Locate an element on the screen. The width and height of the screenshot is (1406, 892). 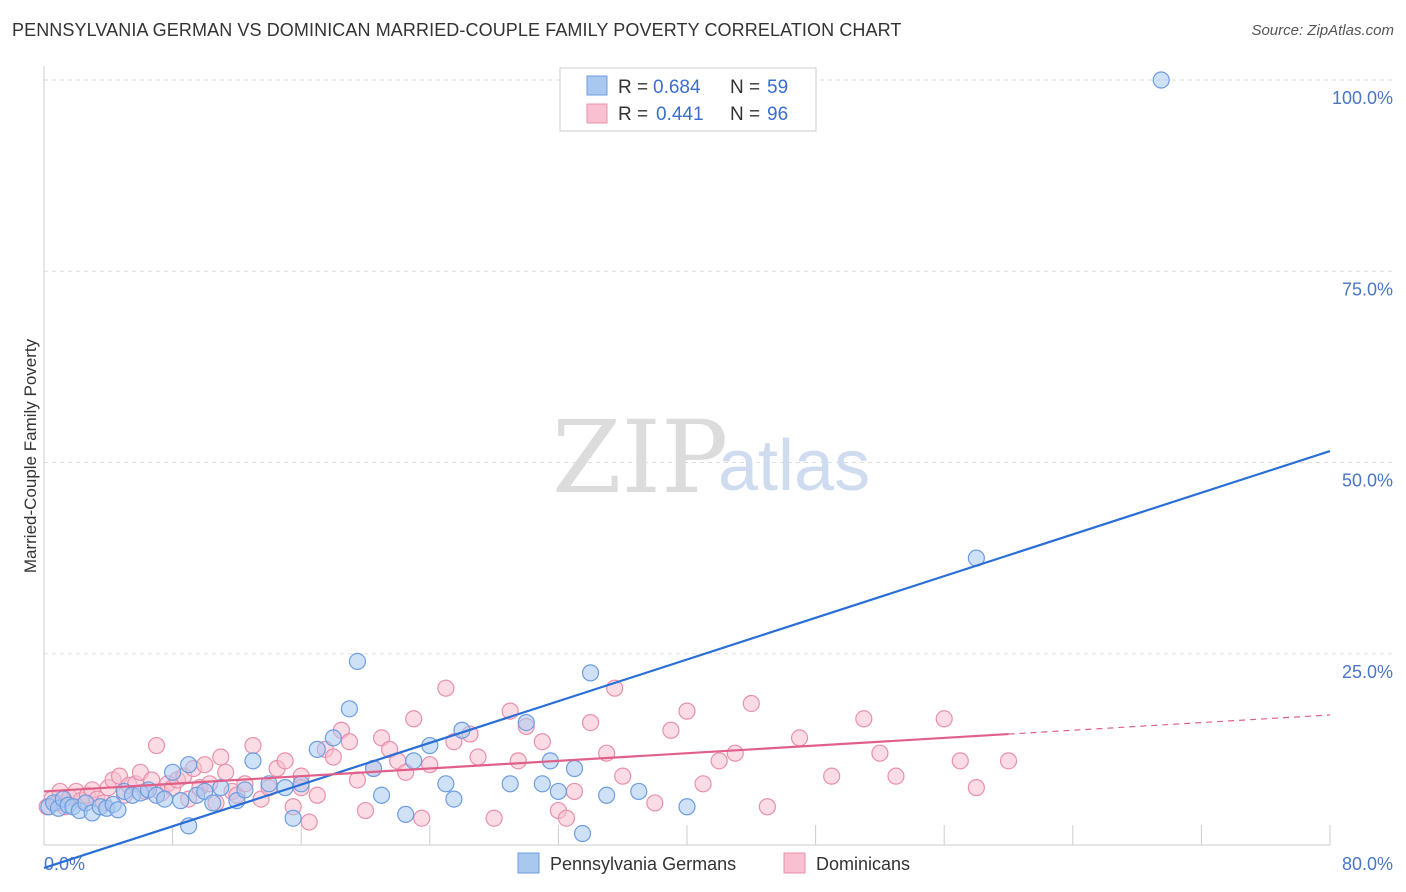
legend-n-label-1: N = is located at coordinates (745, 87).